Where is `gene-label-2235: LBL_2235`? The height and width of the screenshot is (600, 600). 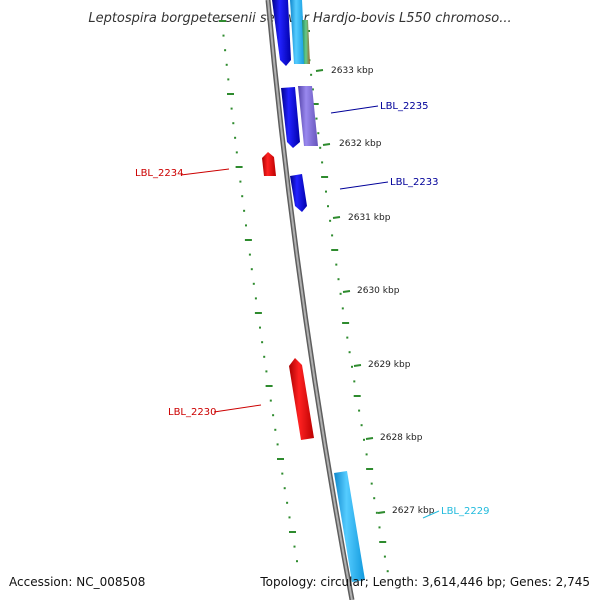 gene-label-2235: LBL_2235 is located at coordinates (404, 106).